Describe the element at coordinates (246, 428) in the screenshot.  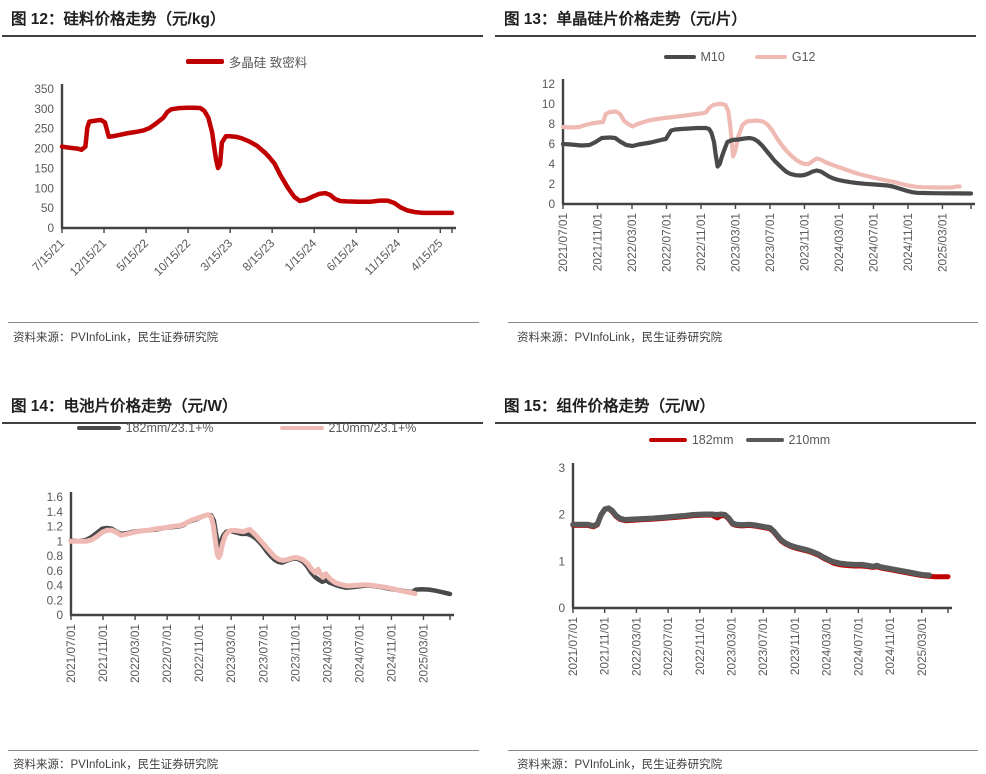
I see `chart-legend: 182mm/23.1+% 210mm/23.1+%` at that location.